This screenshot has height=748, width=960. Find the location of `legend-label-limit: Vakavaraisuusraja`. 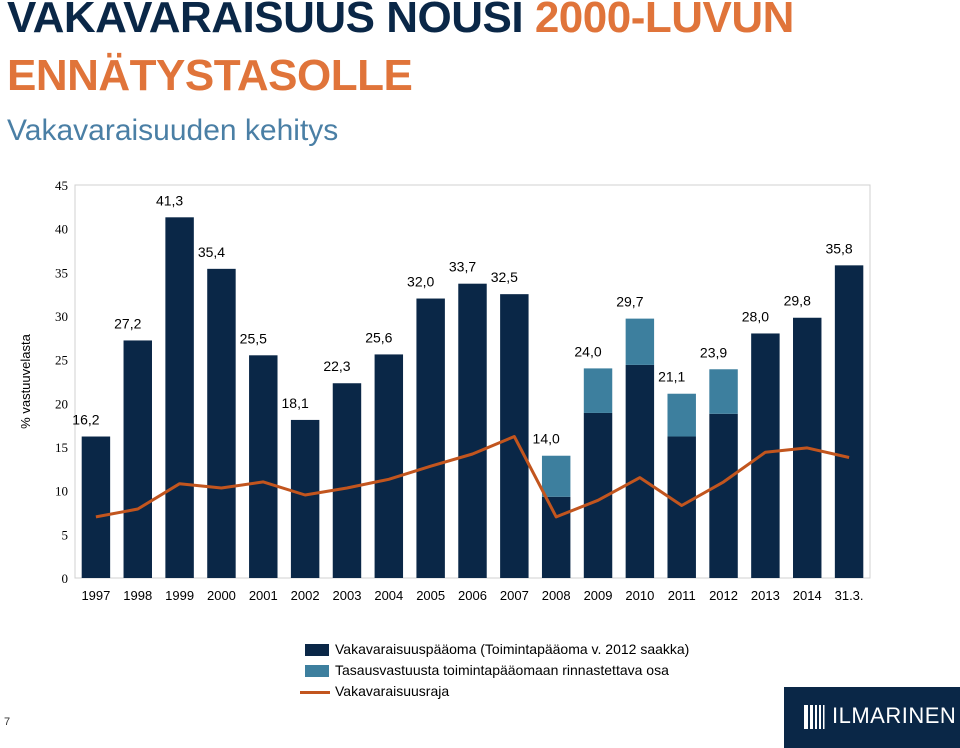

legend-label-limit: Vakavaraisuusraja is located at coordinates (392, 691).